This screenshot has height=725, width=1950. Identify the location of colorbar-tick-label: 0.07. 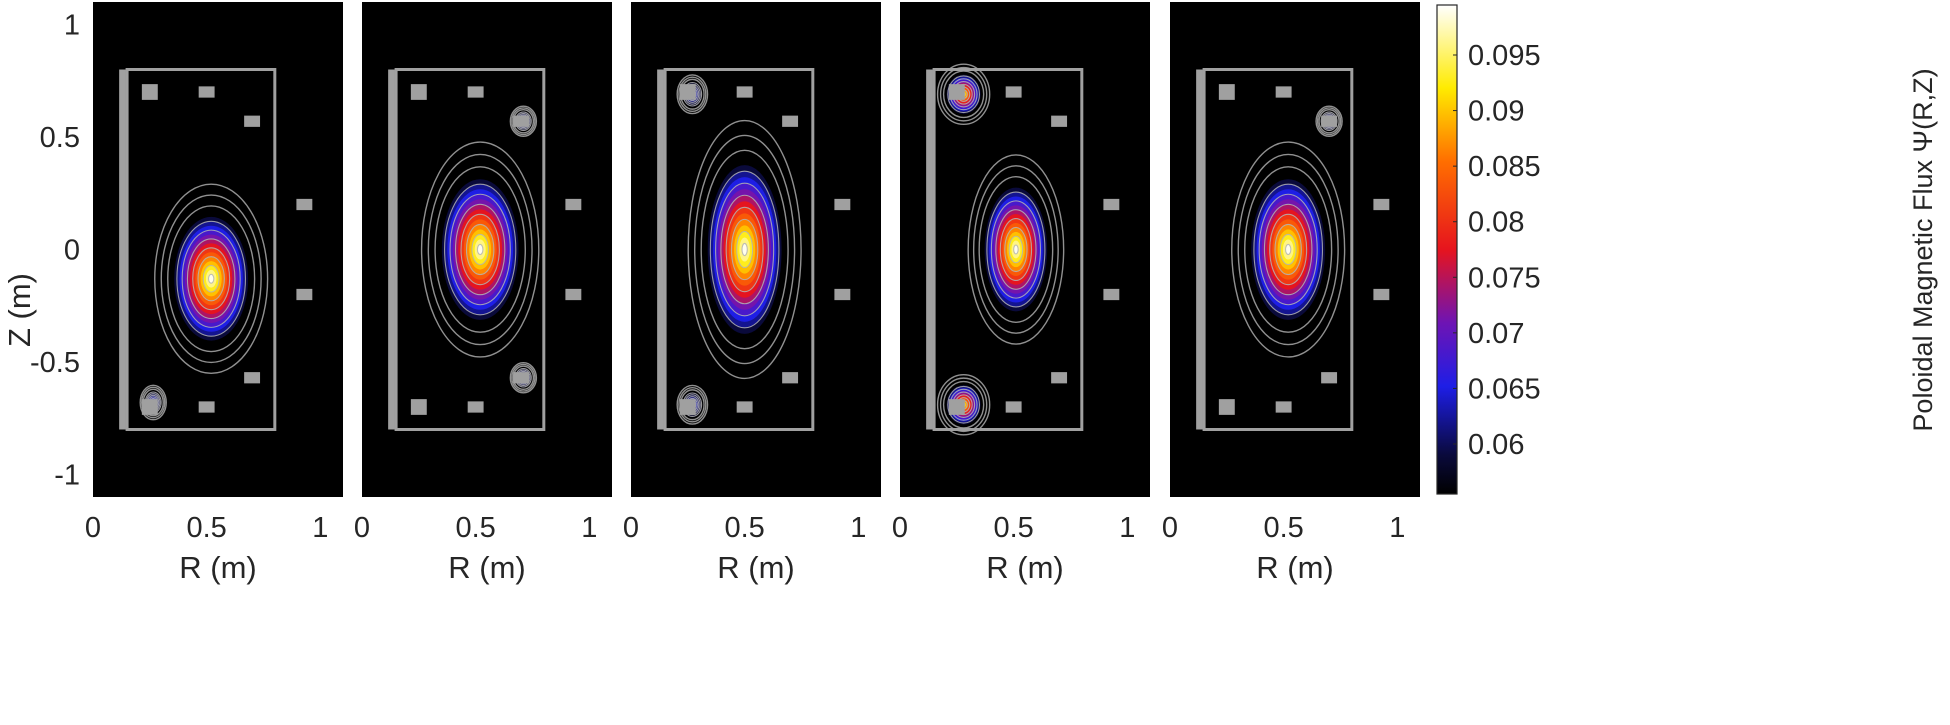
(1496, 334).